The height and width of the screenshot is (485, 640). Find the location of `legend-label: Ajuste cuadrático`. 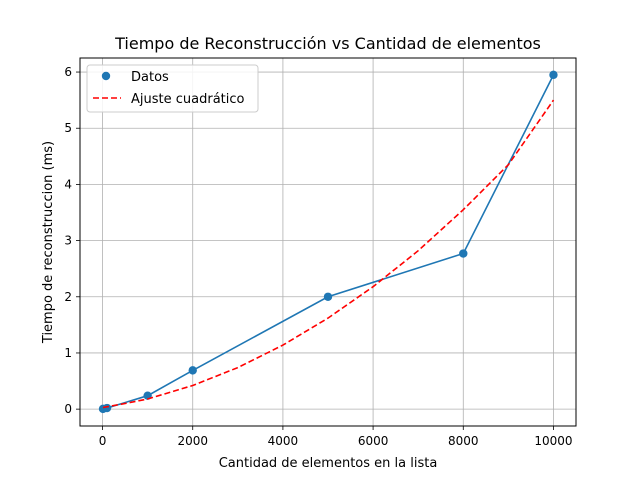

legend-label: Ajuste cuadrático is located at coordinates (188, 99).